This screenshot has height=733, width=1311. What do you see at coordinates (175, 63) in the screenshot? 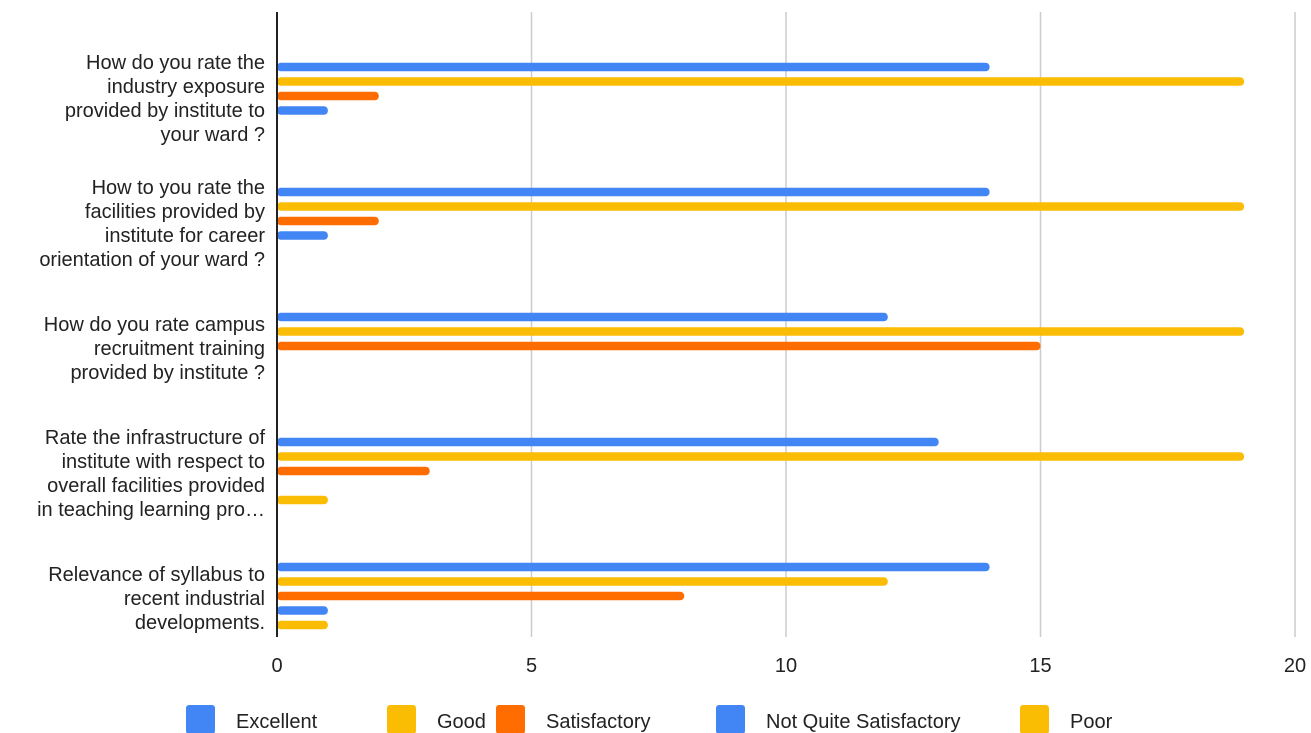
I see `category-label-line: How do you rate the` at bounding box center [175, 63].